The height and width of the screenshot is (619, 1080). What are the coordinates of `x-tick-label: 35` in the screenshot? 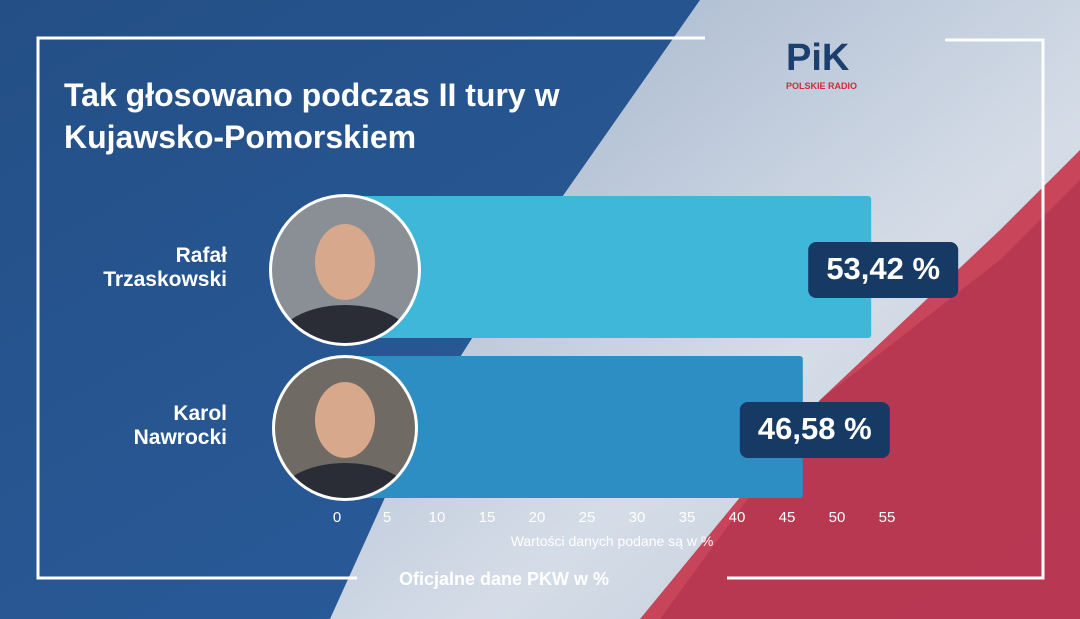 It's located at (687, 517).